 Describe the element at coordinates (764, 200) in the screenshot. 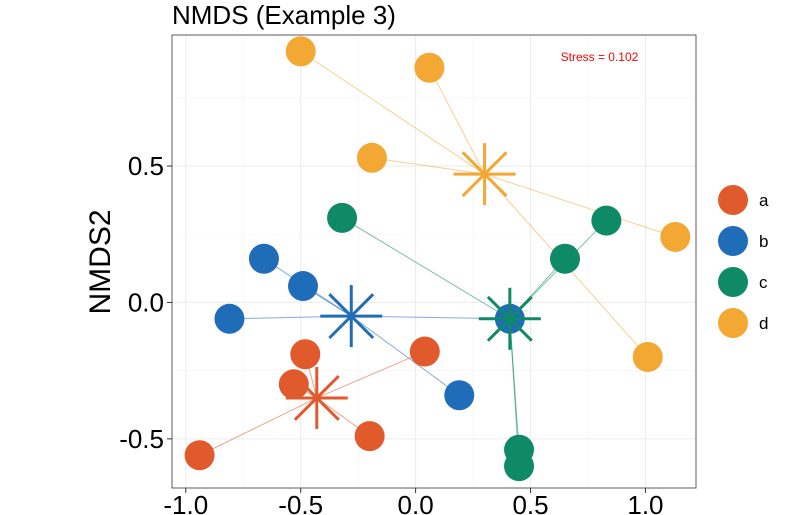

I see `legend-label-a: a` at that location.